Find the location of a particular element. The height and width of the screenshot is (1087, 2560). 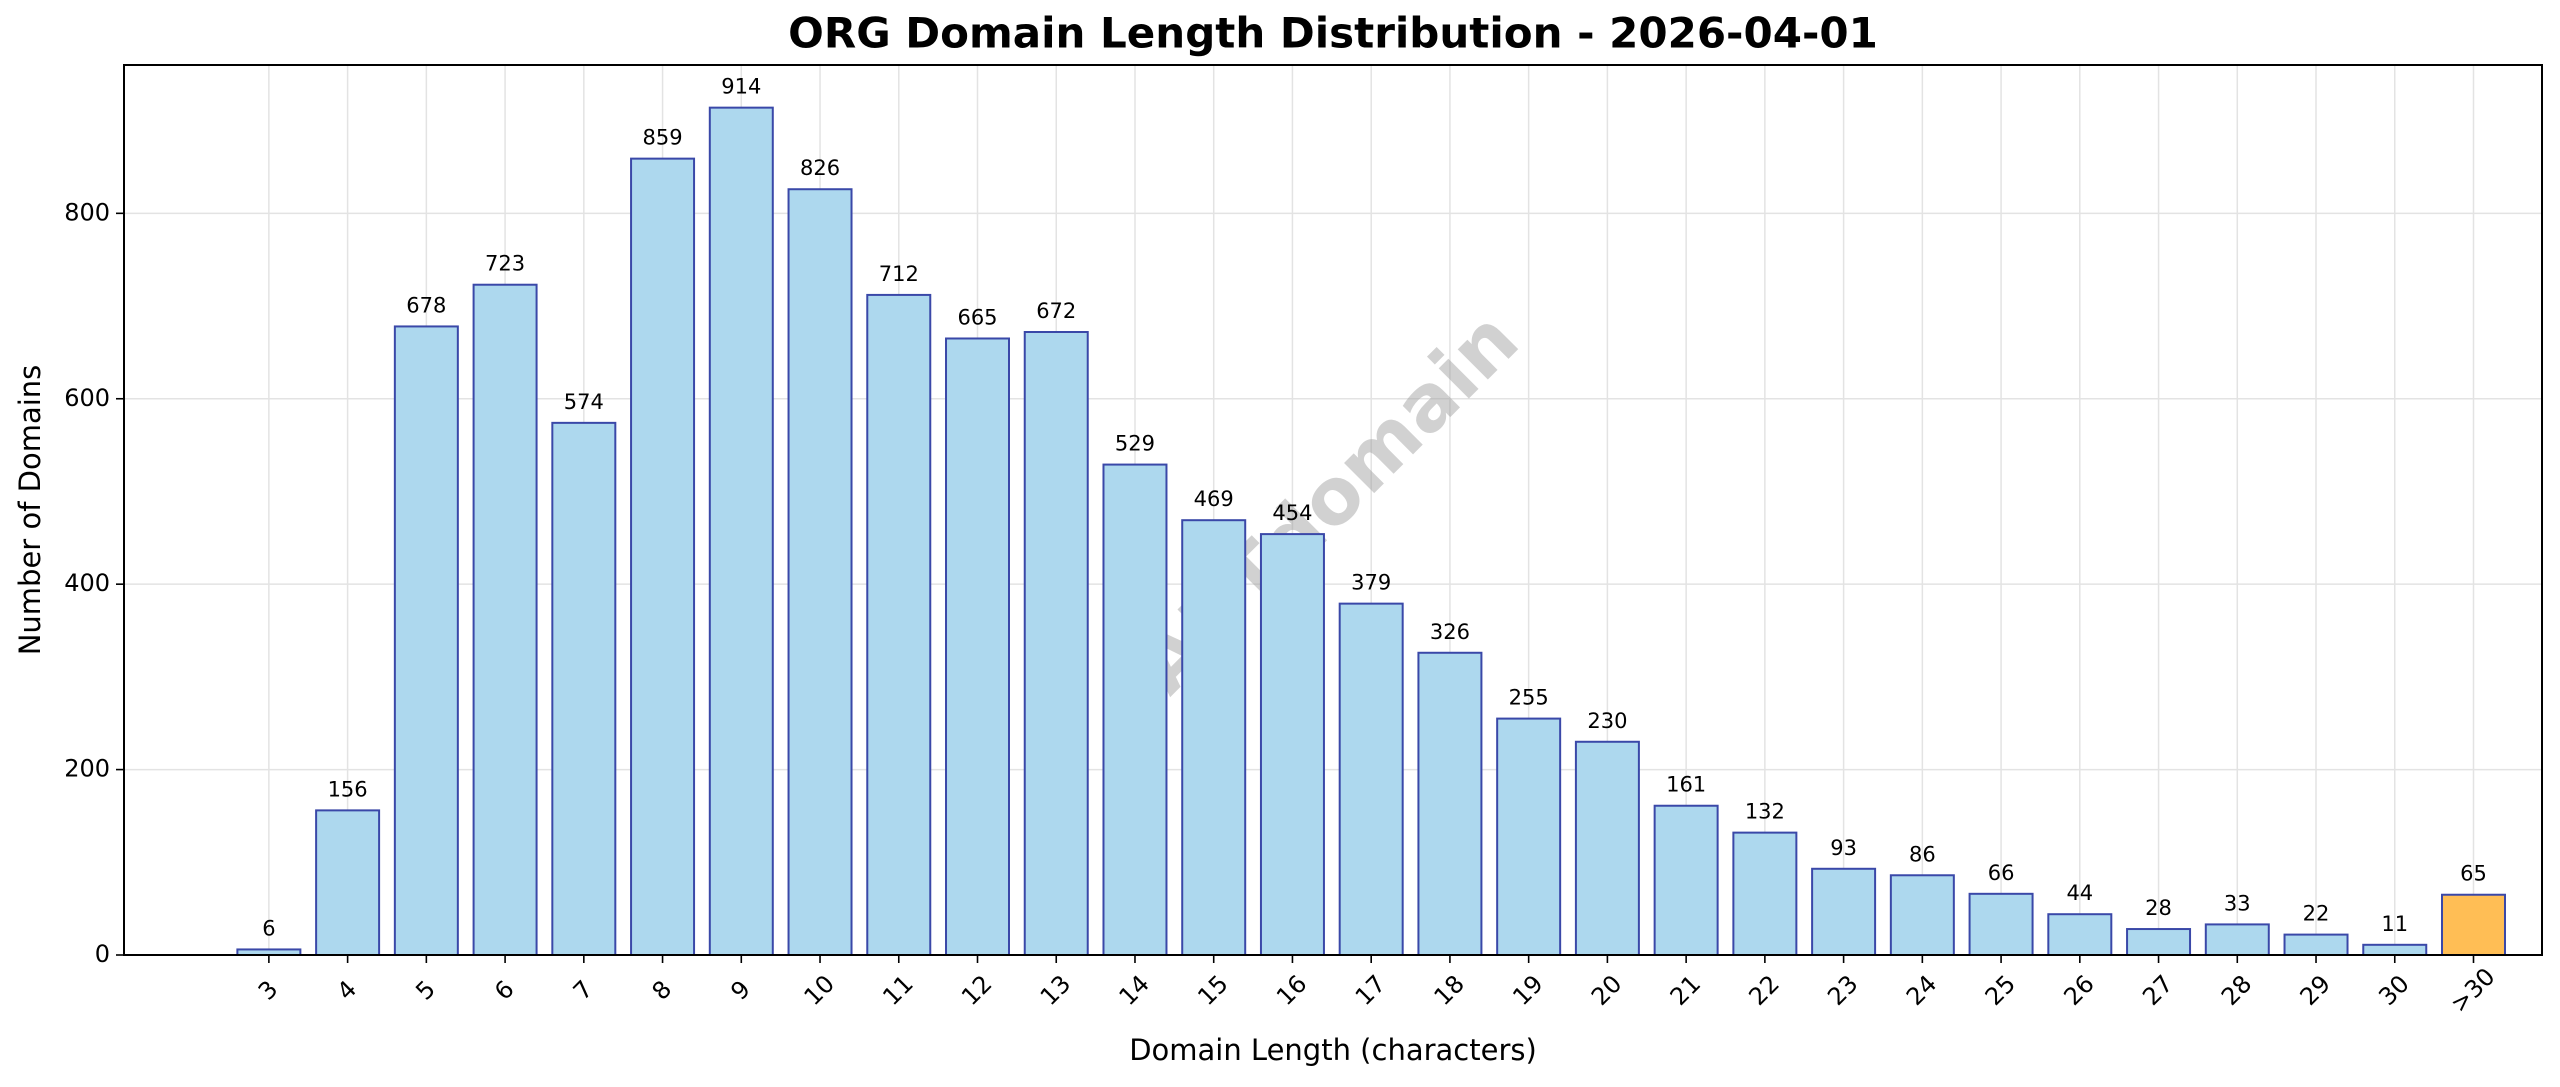

data-label: 86 is located at coordinates (1922, 854).